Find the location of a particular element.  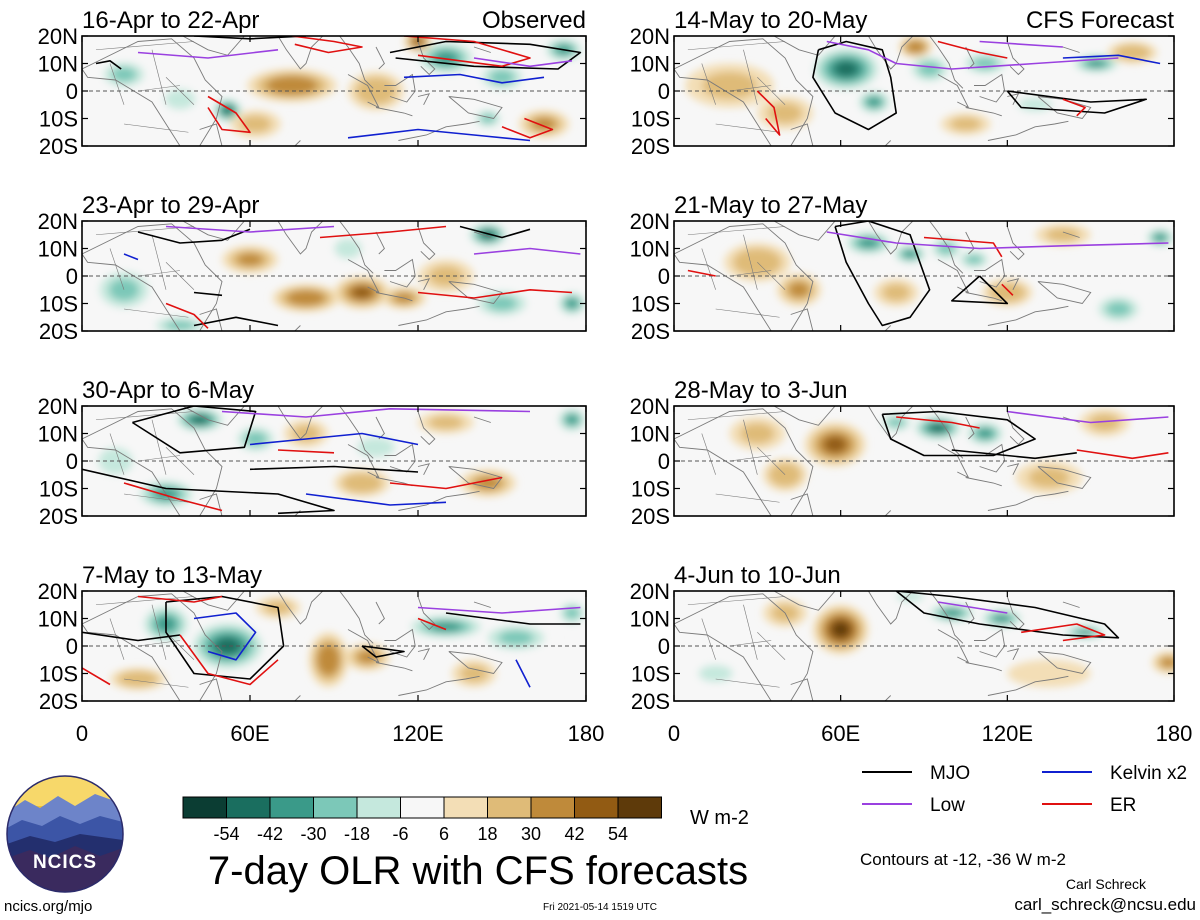

lon-tick-label: 120E is located at coordinates (1007, 733).